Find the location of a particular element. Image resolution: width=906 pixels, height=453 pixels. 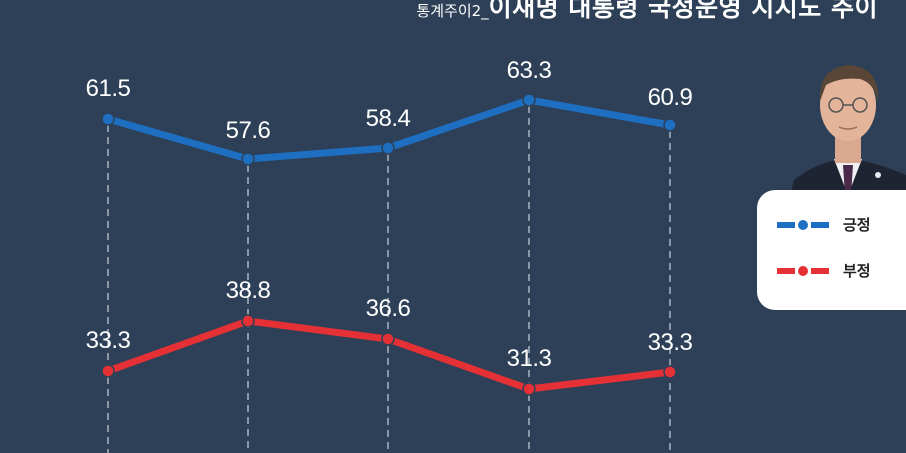

title-main: 이재명 대통령 국정운영 지지도 추이 is located at coordinates (683, 11).